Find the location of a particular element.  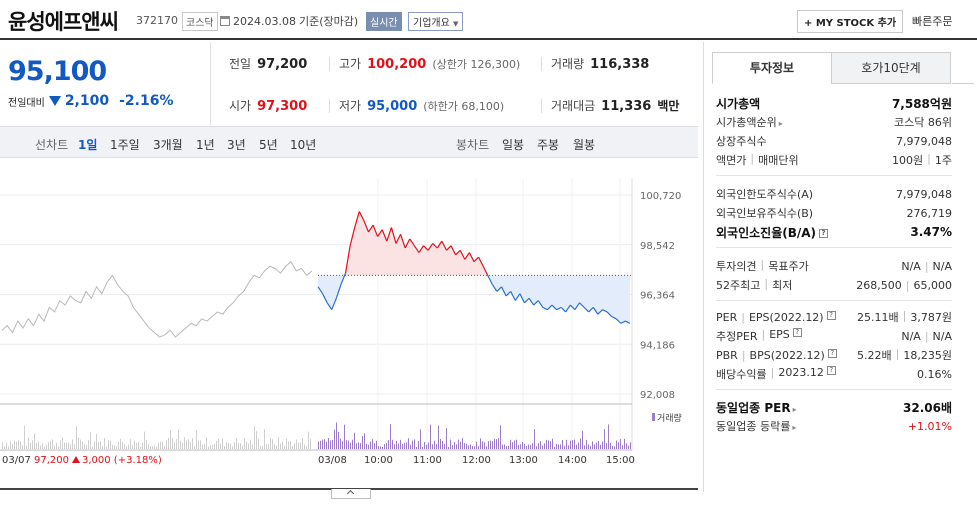

par-unit-values: 100원 | 1주 is located at coordinates (922, 160).